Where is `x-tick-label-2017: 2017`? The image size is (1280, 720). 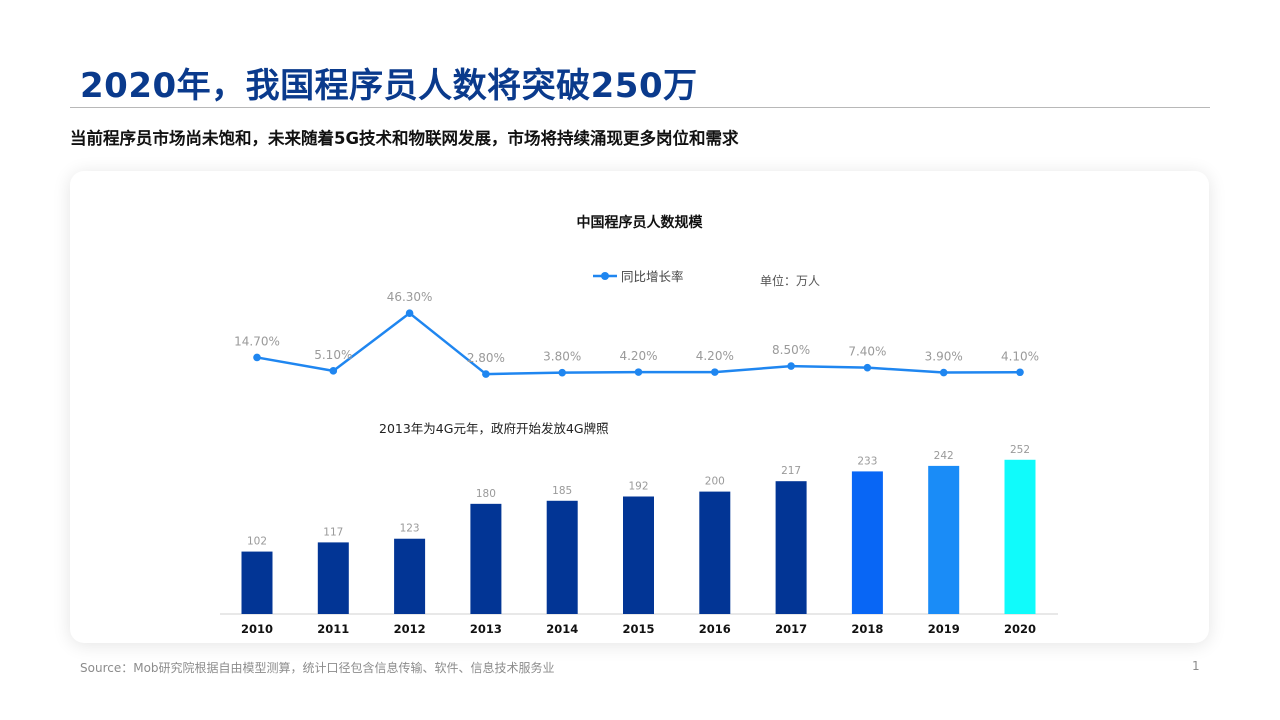 x-tick-label-2017: 2017 is located at coordinates (791, 629).